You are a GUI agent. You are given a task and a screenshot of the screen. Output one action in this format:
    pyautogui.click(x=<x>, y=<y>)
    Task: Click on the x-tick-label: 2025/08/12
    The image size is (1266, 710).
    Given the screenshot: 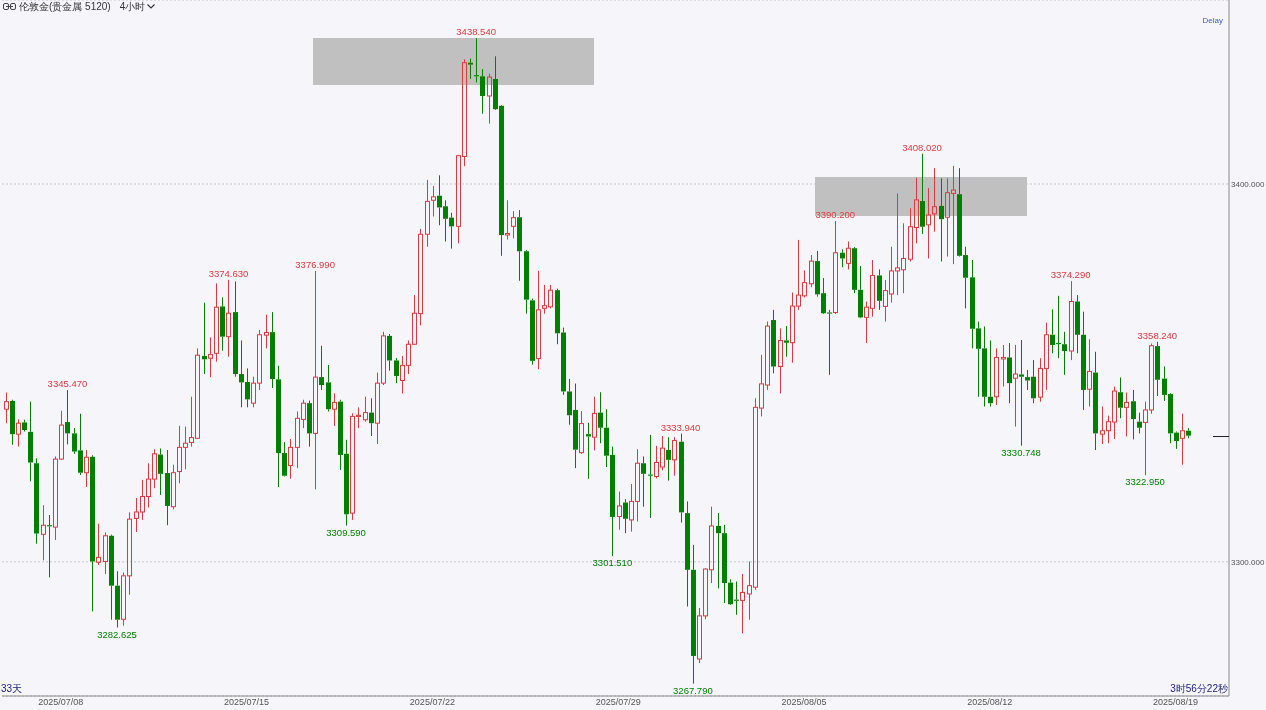 What is the action you would take?
    pyautogui.click(x=990, y=702)
    